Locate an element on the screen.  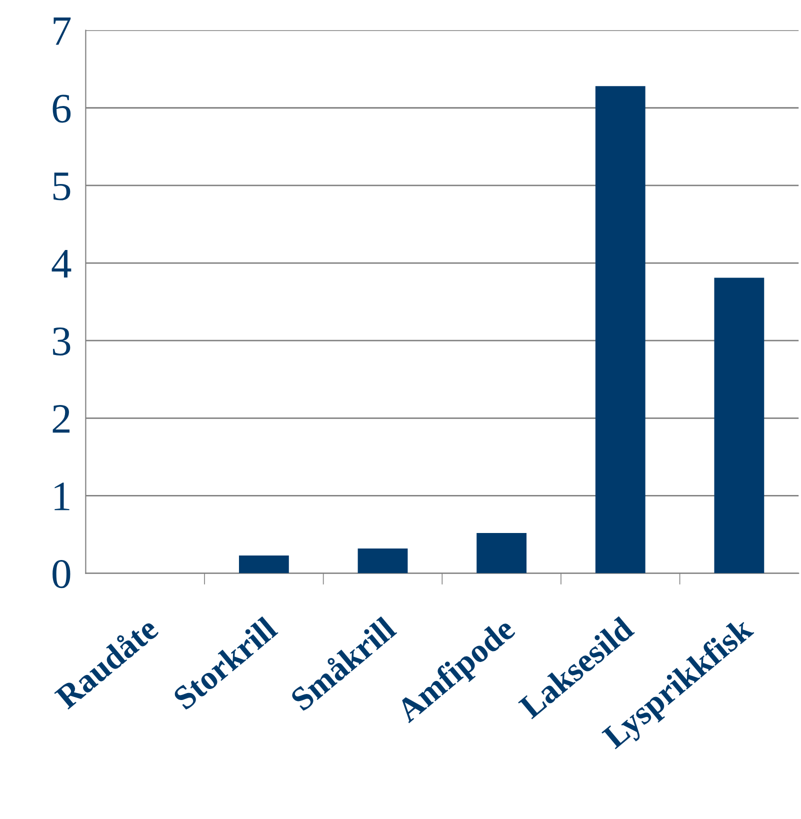
y-tick-label: 5 is located at coordinates (61, 186).